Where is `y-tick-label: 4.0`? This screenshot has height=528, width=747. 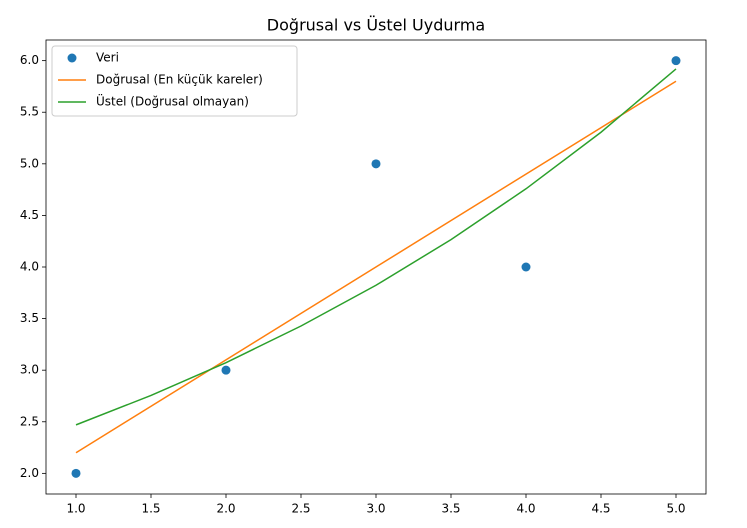
y-tick-label: 4.0 is located at coordinates (29, 267).